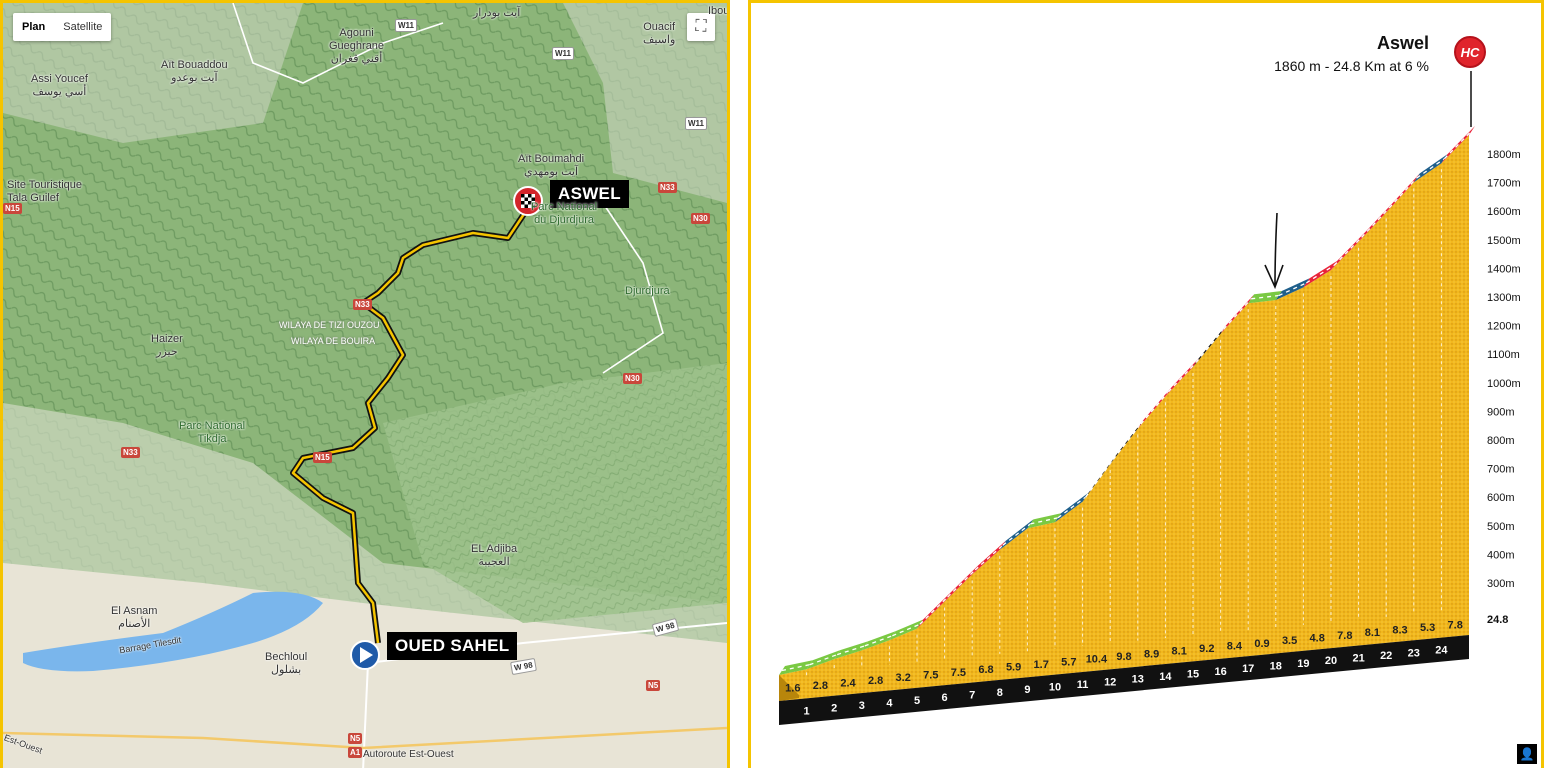  I want to click on gradient-label: 4.8, so click(1317, 639).